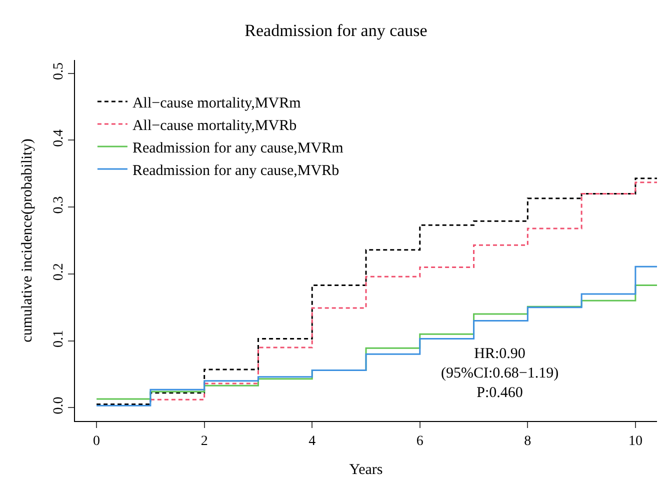 The width and height of the screenshot is (672, 486). What do you see at coordinates (500, 373) in the screenshot?
I see `annotation: HR:0.90 (95%CI:0.68−1.19) P:0.460` at bounding box center [500, 373].